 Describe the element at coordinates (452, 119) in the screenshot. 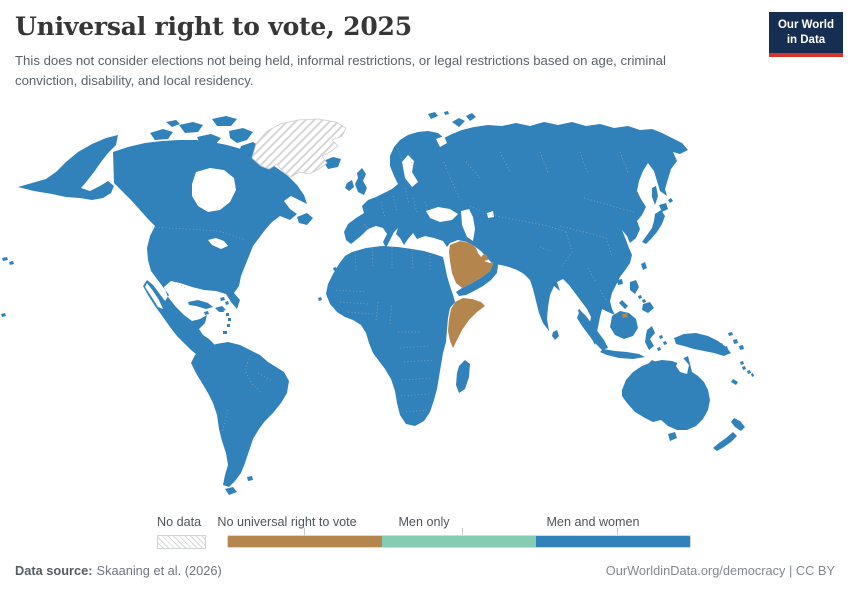

I see `region-arctic-russia-islands` at that location.